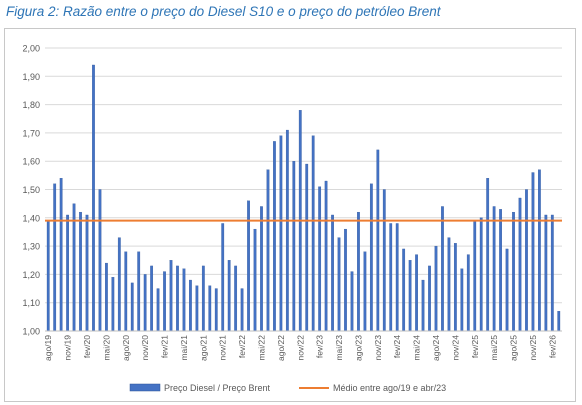  Describe the element at coordinates (145, 387) in the screenshot. I see `legend-swatch-bars` at that location.